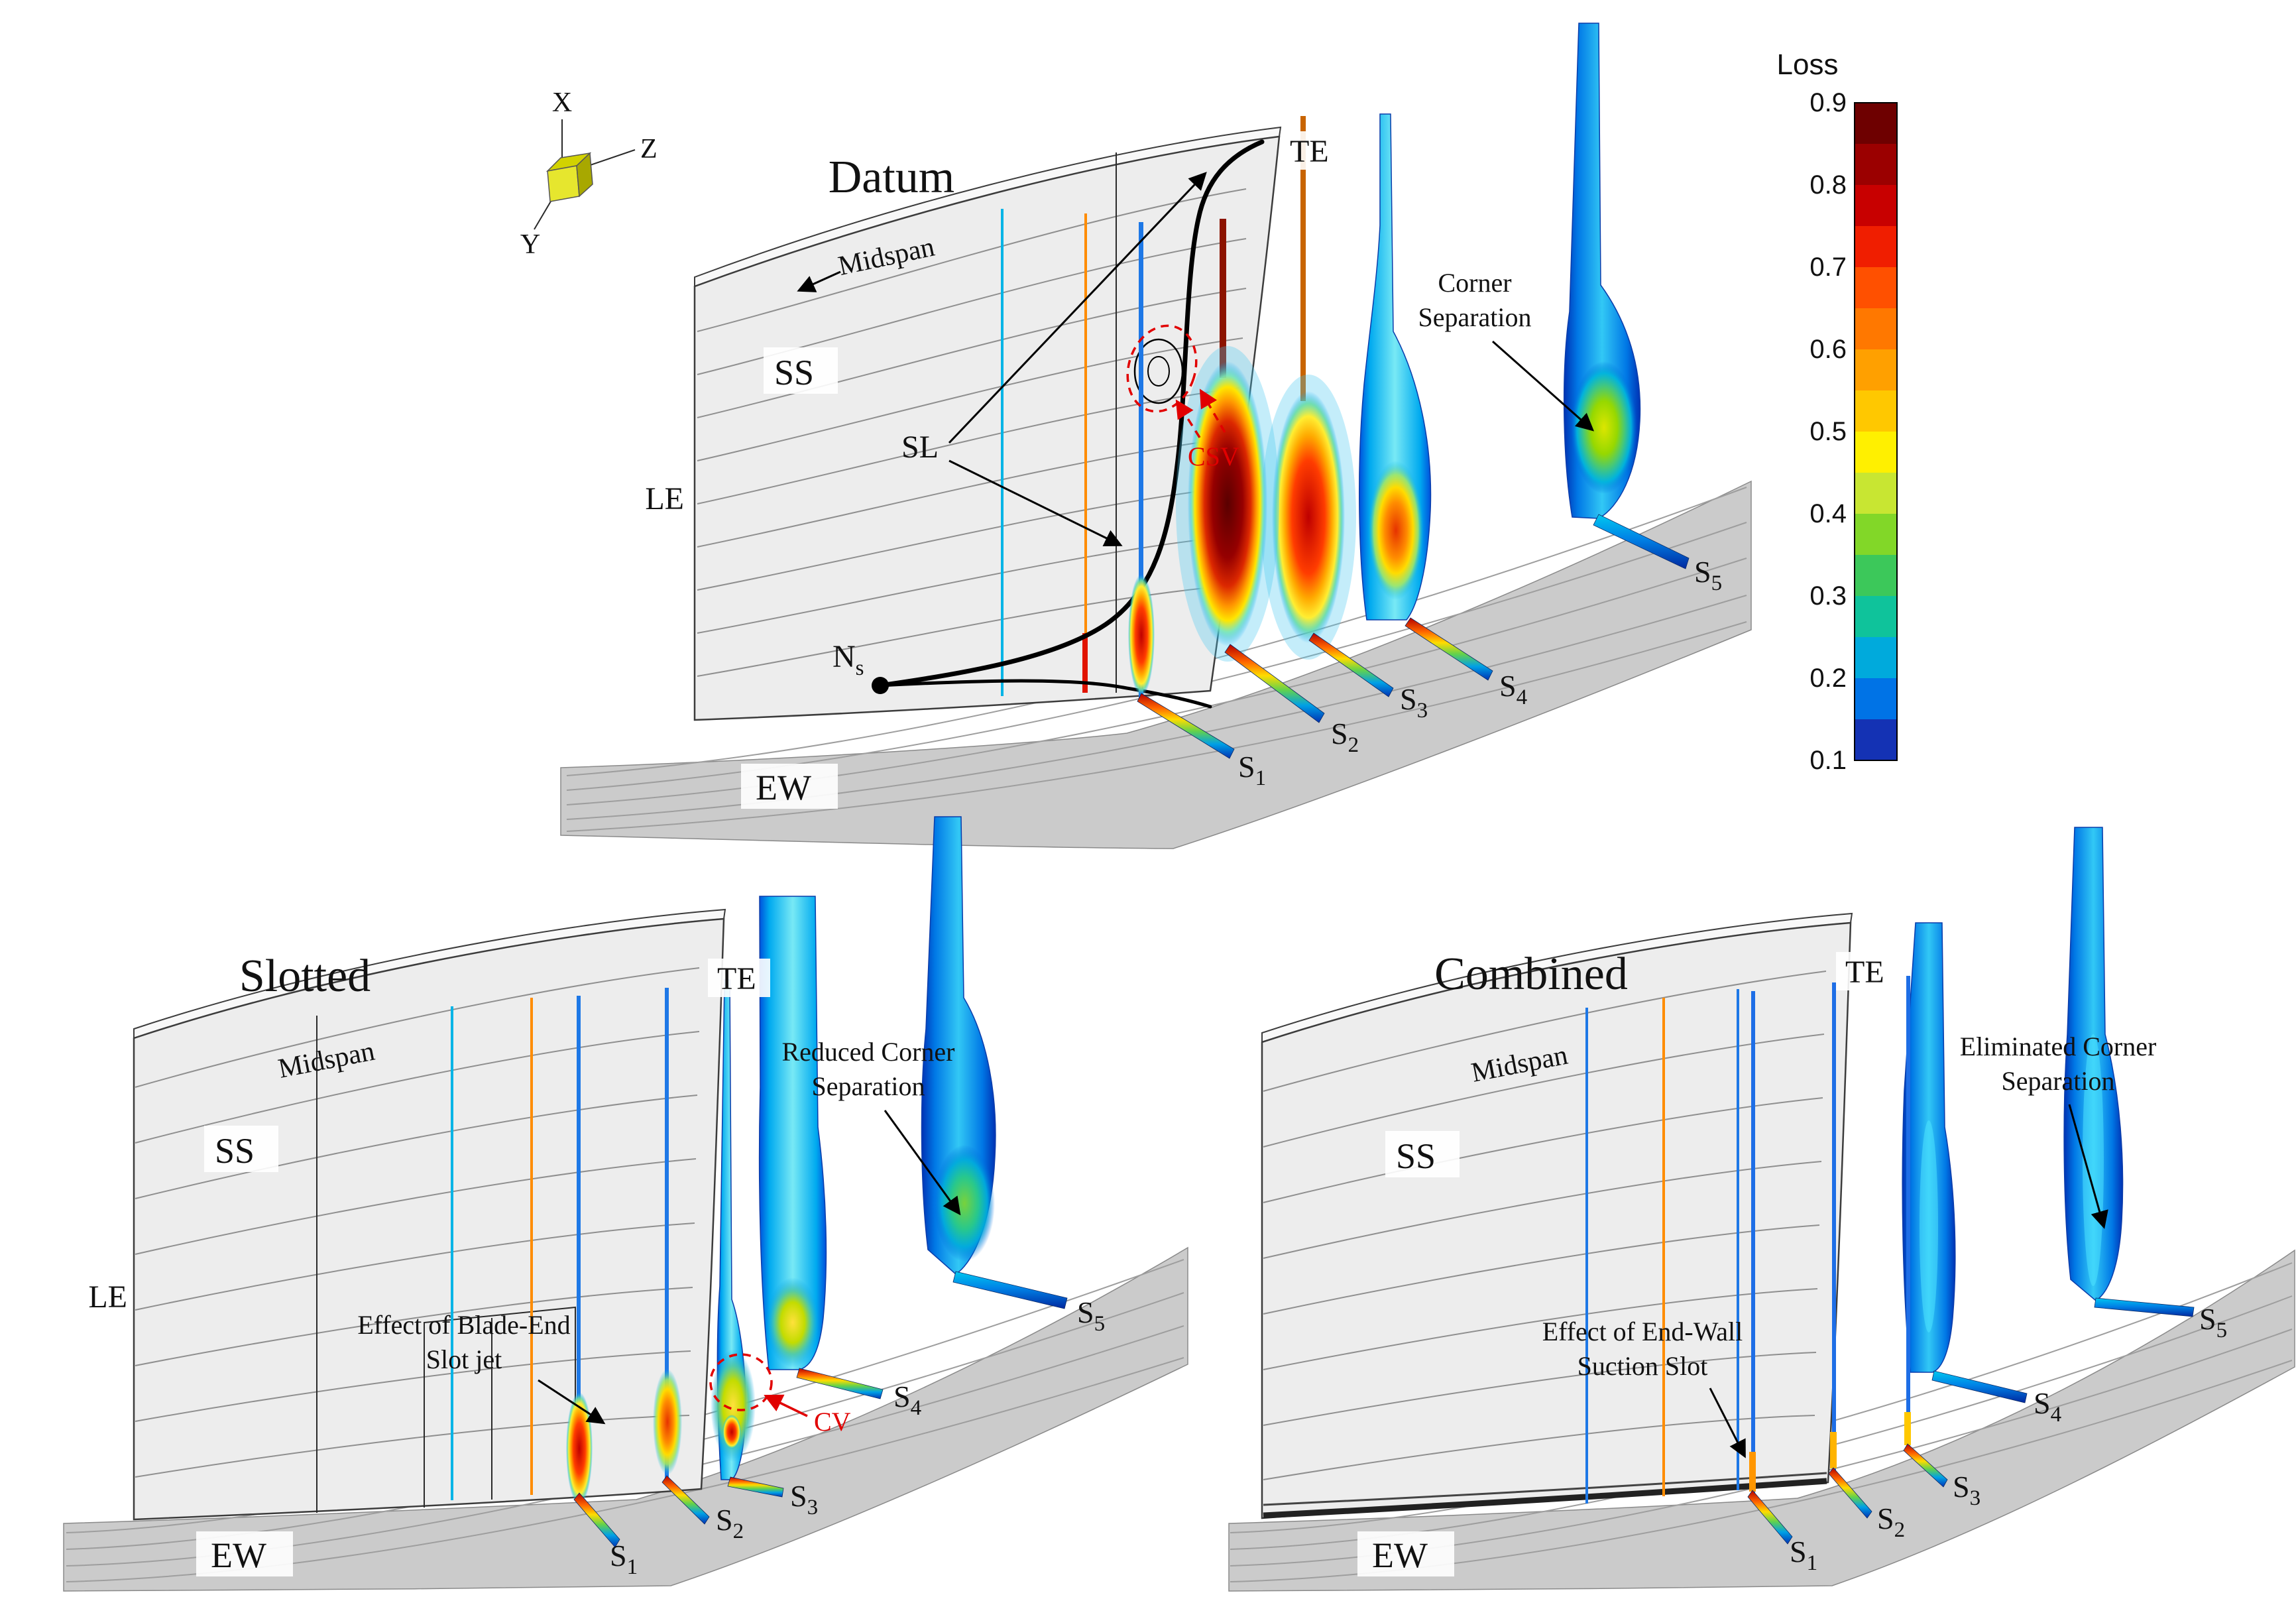  I want to click on ew-label: EW, so click(783, 787).